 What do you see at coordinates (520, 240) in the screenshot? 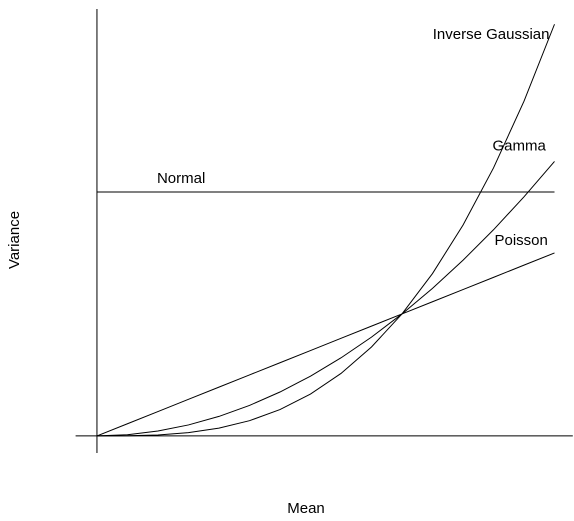
I see `series-label: Poisson` at bounding box center [520, 240].